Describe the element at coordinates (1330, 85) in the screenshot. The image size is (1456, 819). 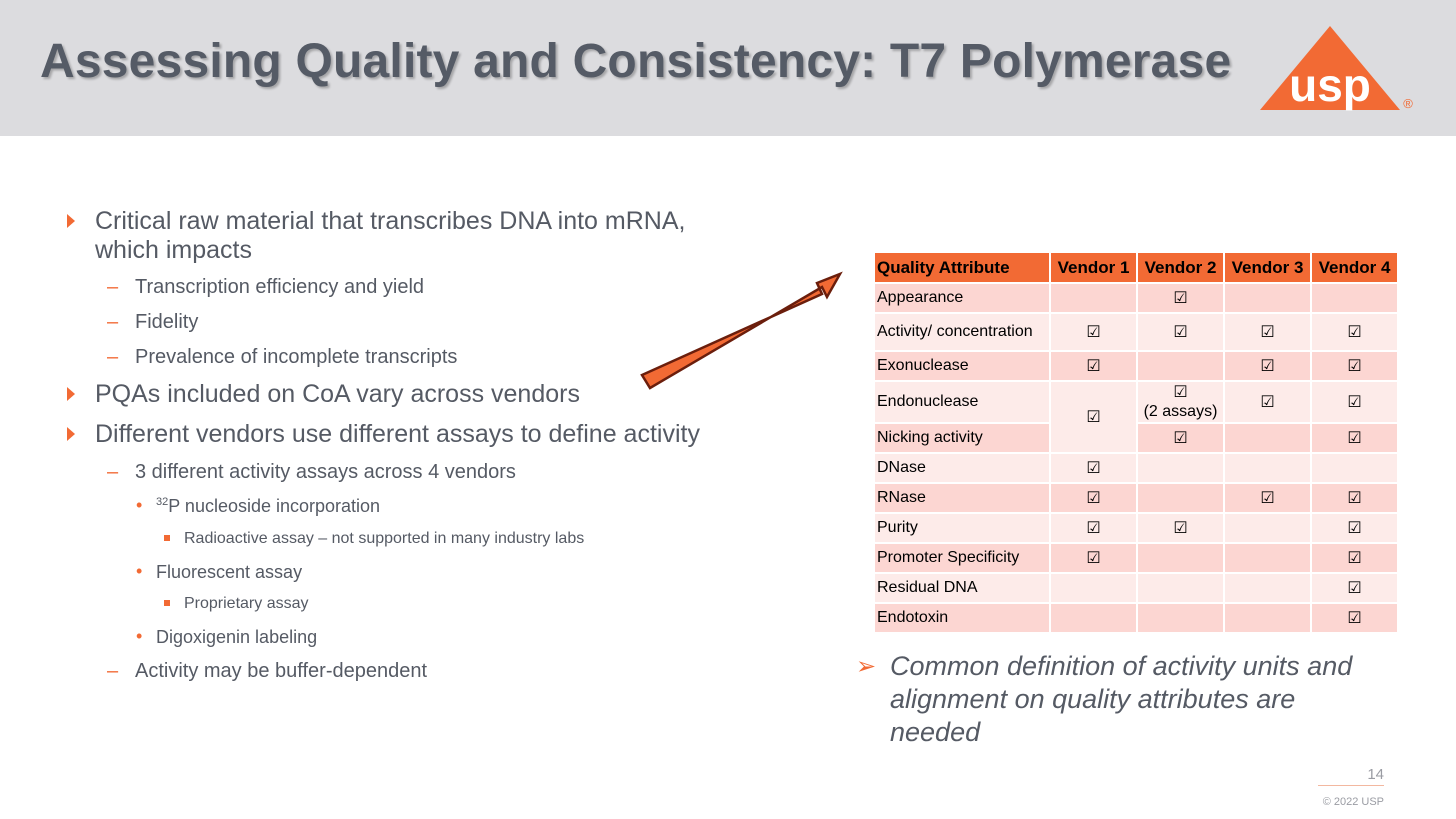
I see `svg-text: usp` at that location.